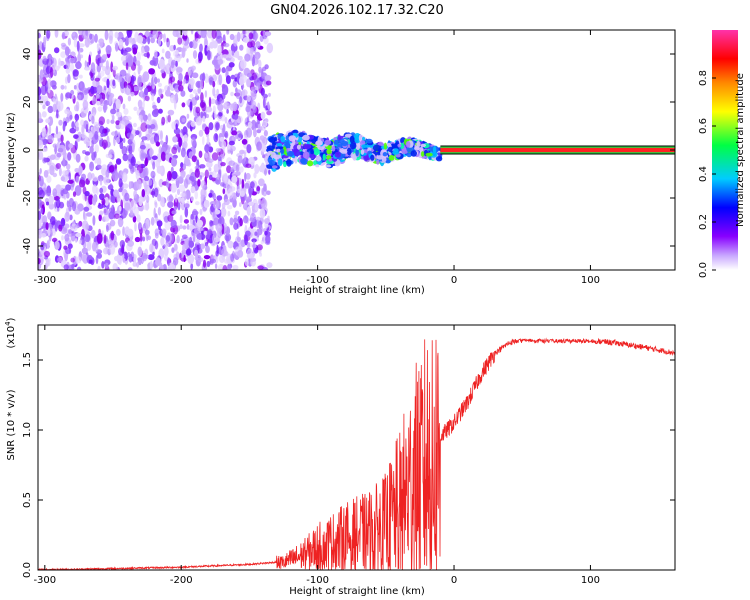 Image resolution: width=750 pixels, height=600 pixels. I want to click on x-tick-label: -300, so click(44, 580).